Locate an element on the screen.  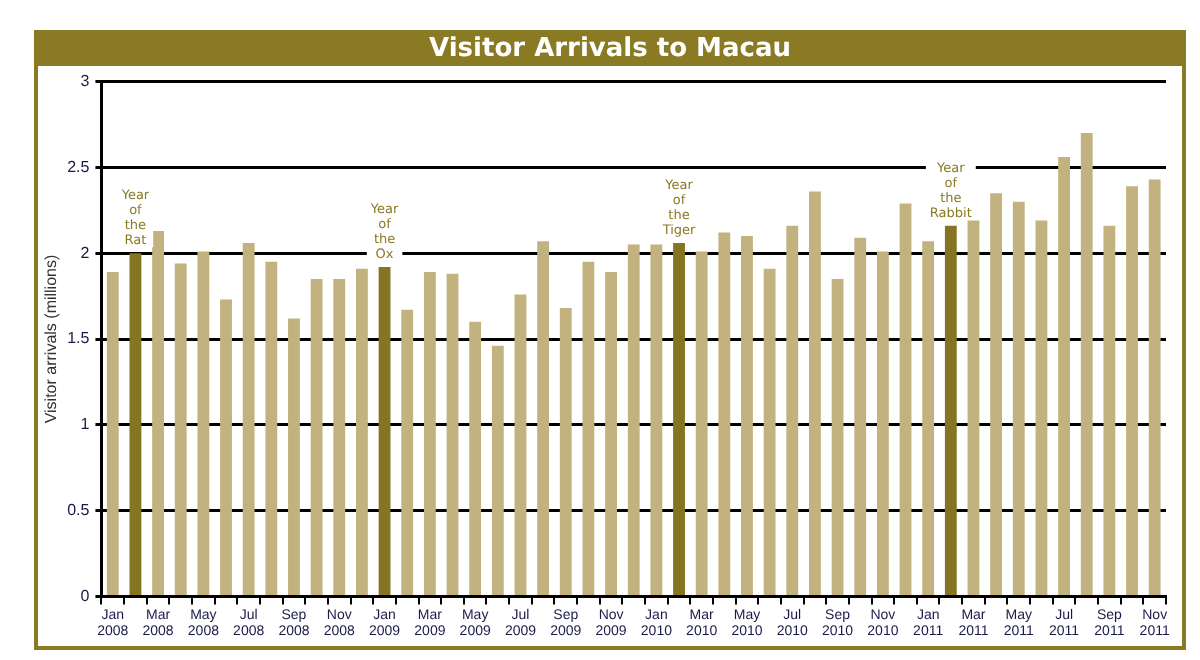
y-tick-label: 2.5 is located at coordinates (79, 166).